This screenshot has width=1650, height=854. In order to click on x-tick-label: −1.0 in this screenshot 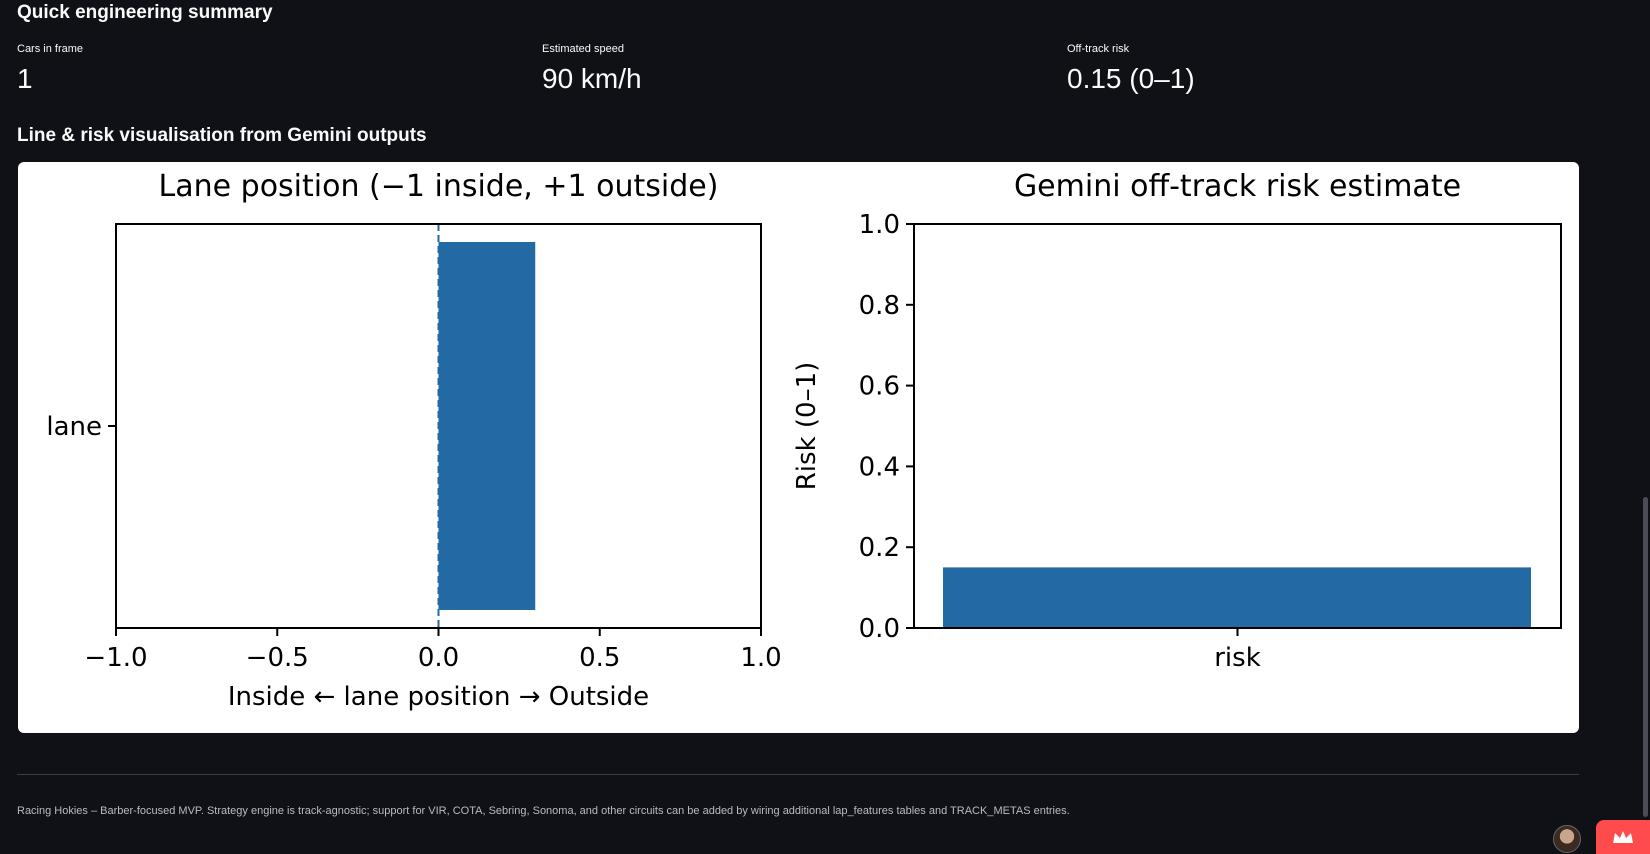, I will do `click(115, 658)`.